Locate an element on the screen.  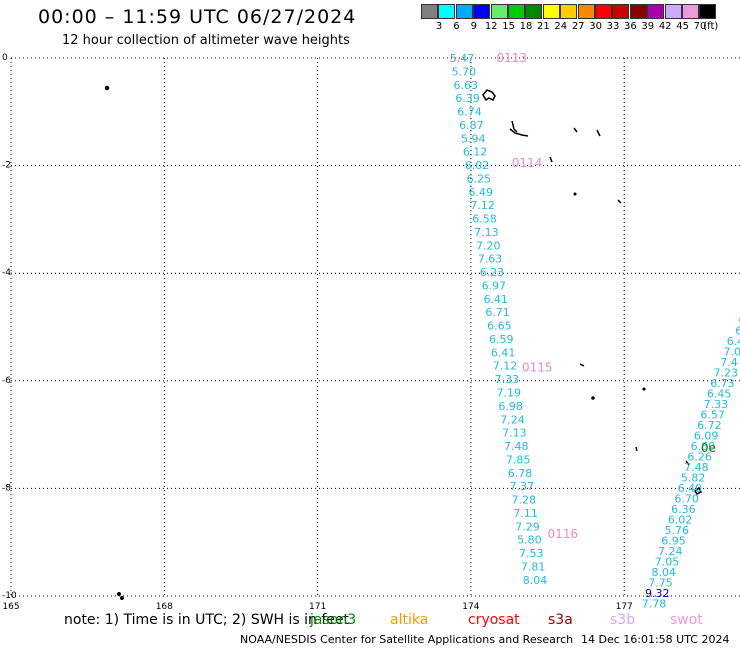
wave-height-value: 7.0 is located at coordinates (731, 352).